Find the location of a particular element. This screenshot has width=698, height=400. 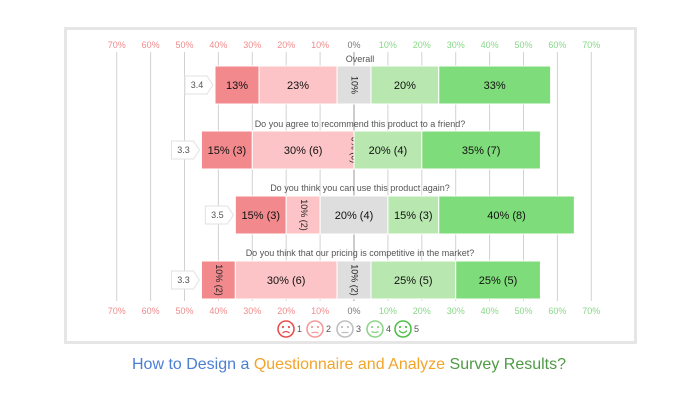

tick-label-top: 0% is located at coordinates (353, 45).